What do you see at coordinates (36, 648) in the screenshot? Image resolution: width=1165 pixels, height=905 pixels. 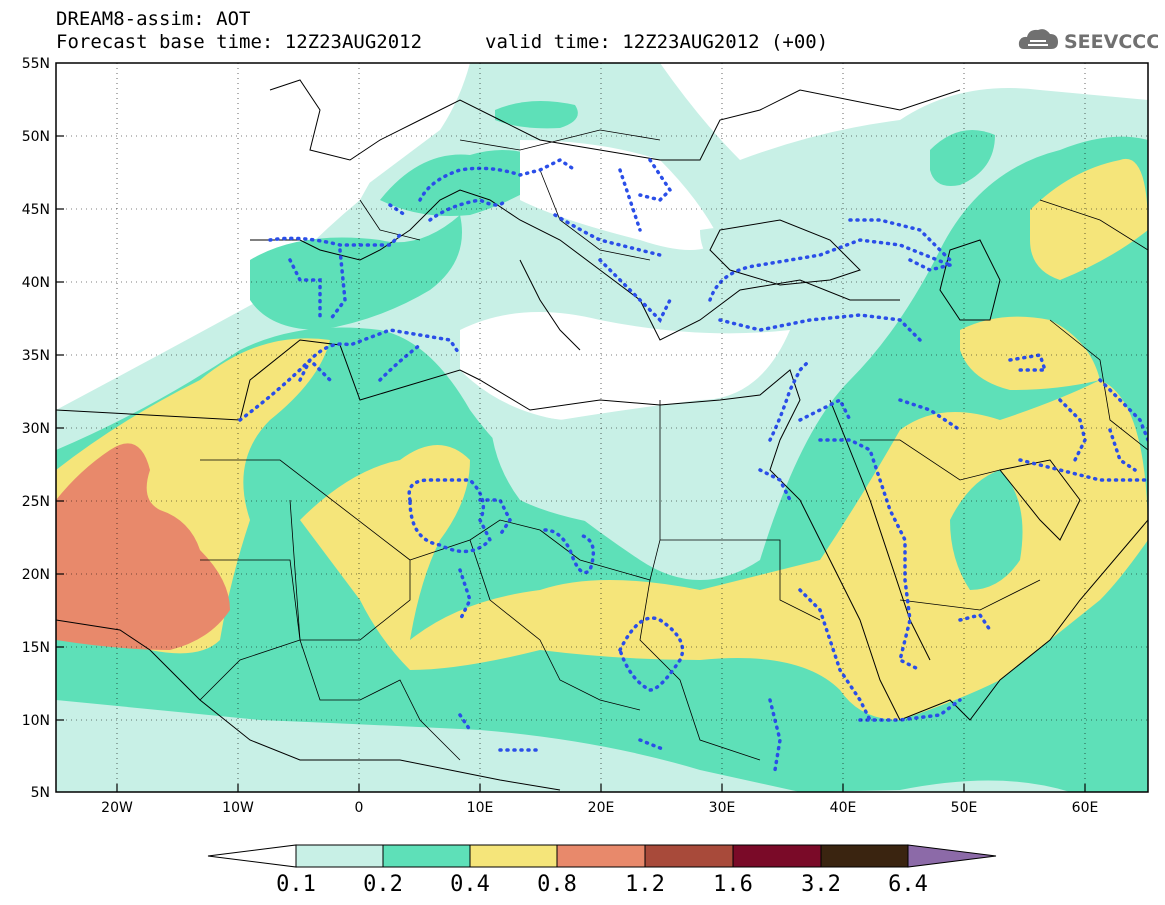 I see `lat-label-15n: 15N` at bounding box center [36, 648].